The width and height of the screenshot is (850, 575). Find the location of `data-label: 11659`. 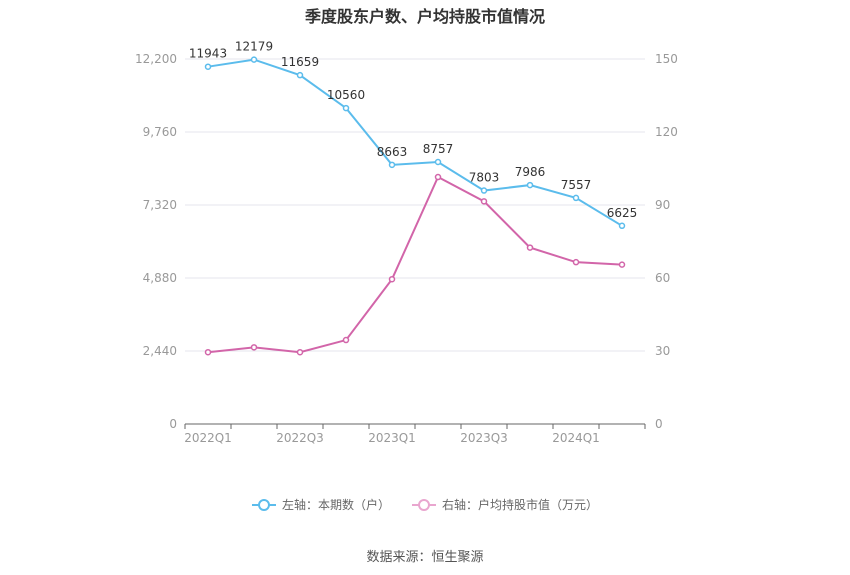

data-label: 11659 is located at coordinates (300, 62).